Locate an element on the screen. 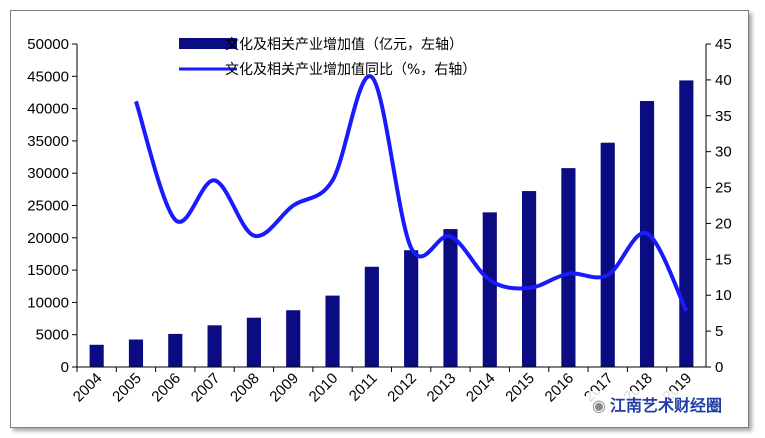  right-tick-label: 5 is located at coordinates (719, 331).